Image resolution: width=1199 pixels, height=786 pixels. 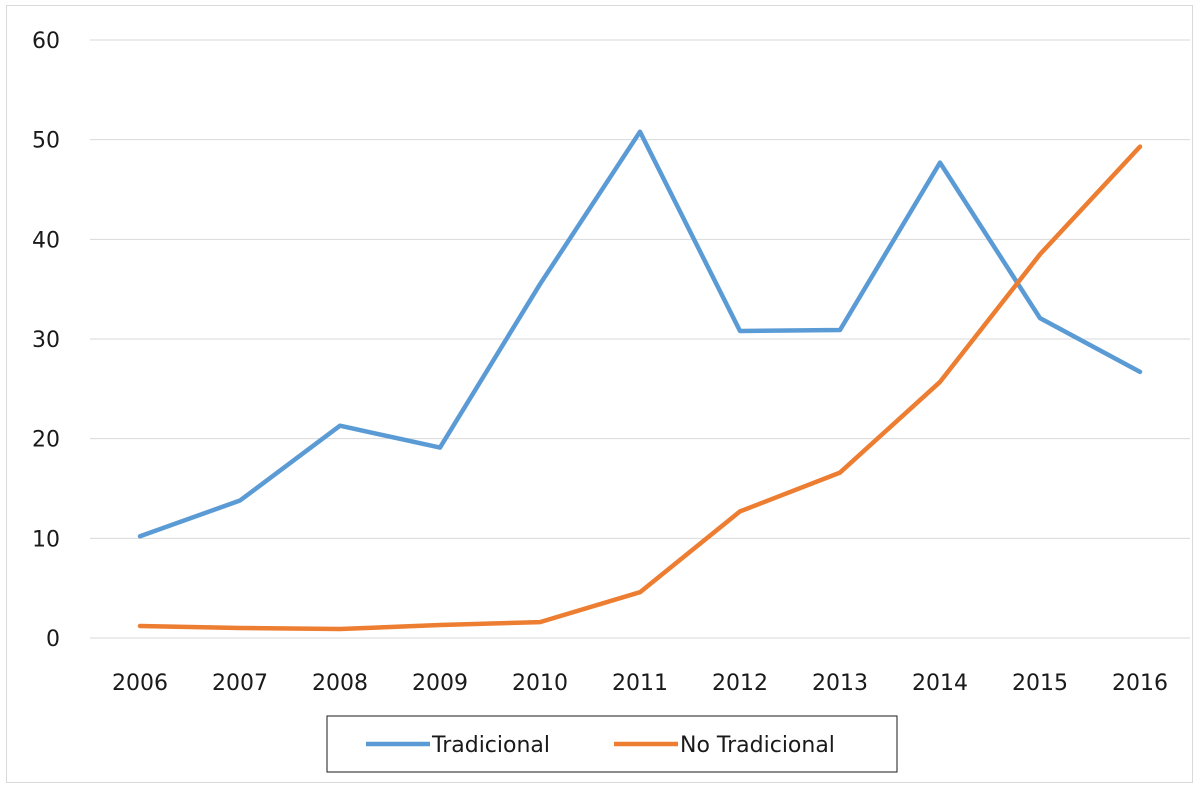 I want to click on y-tick-label: 10, so click(x=46, y=539).